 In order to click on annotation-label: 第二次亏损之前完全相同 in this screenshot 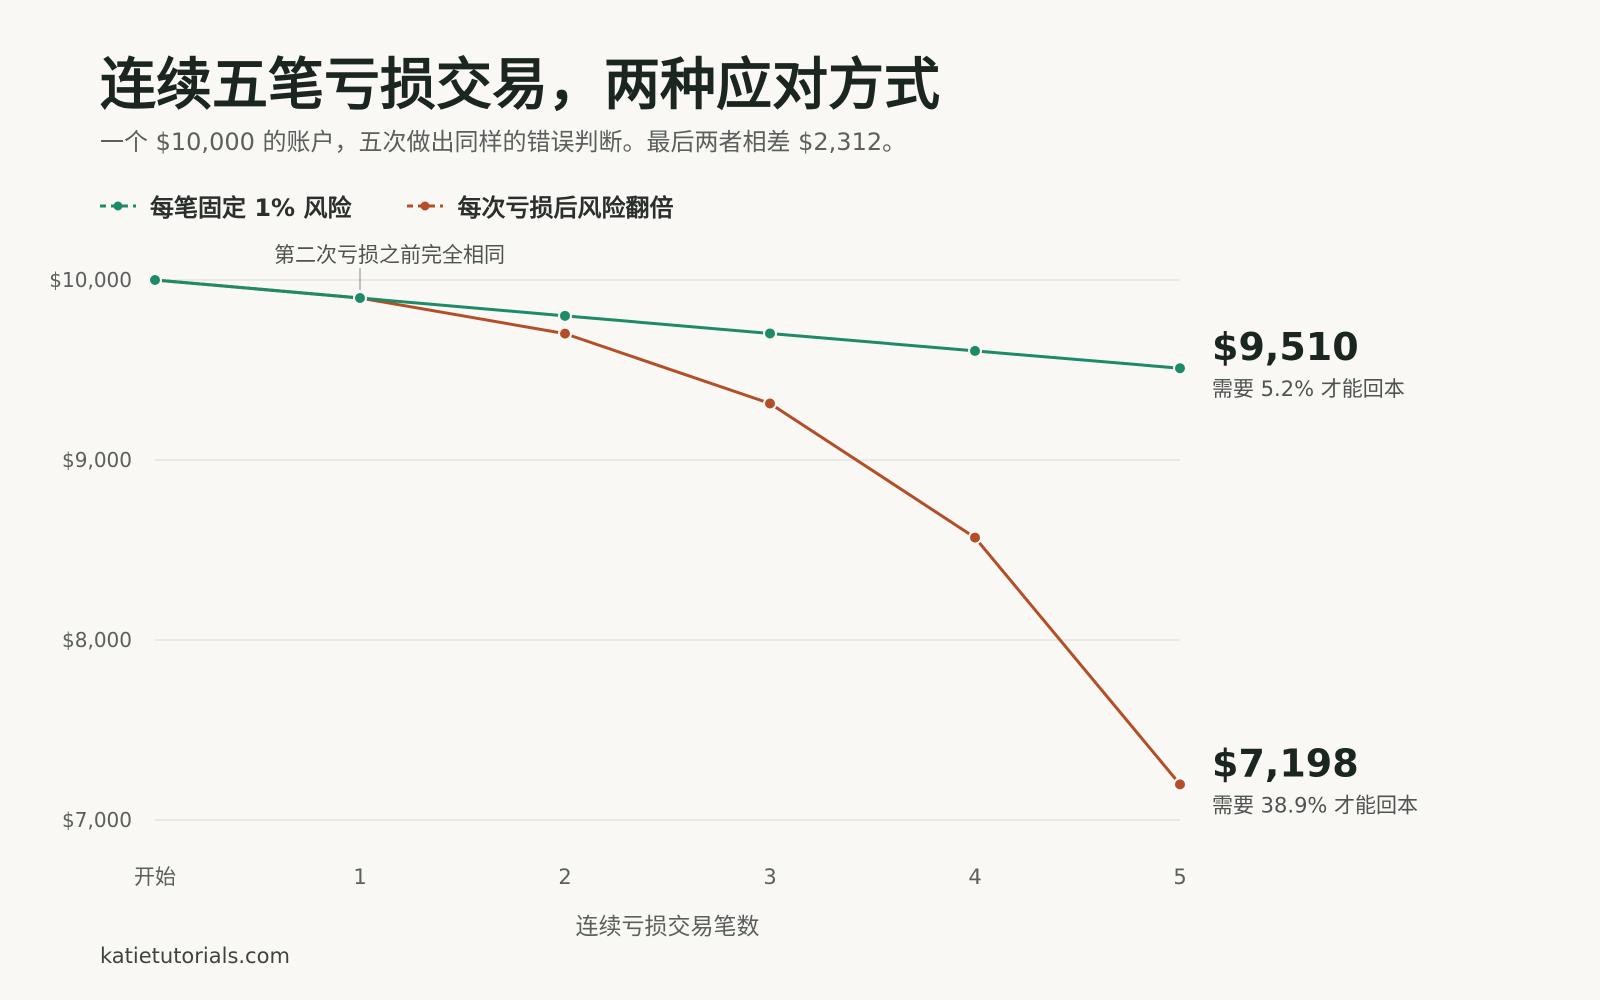, I will do `click(389, 255)`.